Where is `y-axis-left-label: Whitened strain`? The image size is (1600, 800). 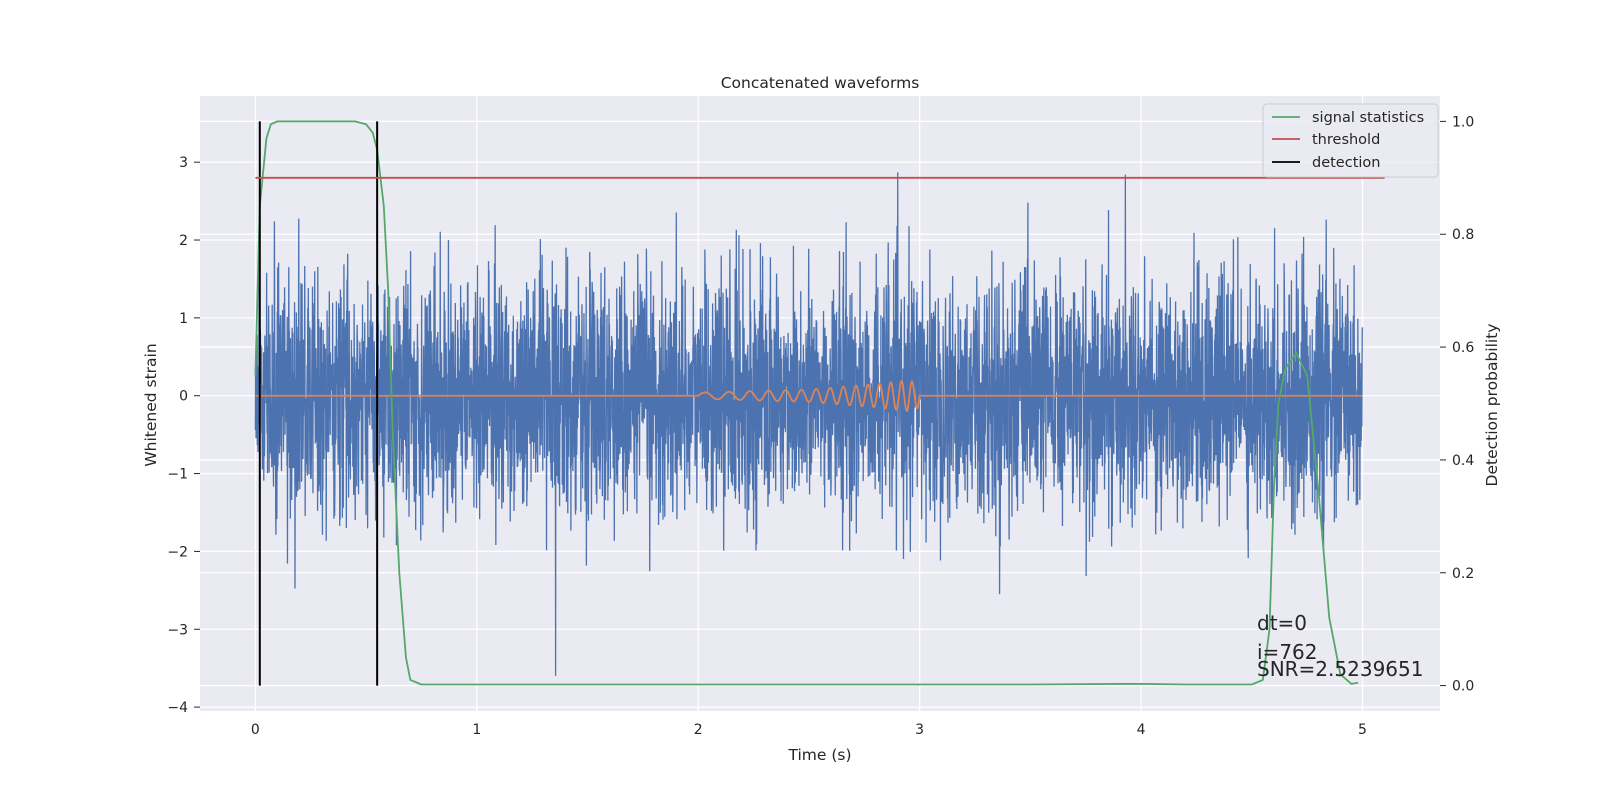
y-axis-left-label: Whitened strain is located at coordinates (151, 404).